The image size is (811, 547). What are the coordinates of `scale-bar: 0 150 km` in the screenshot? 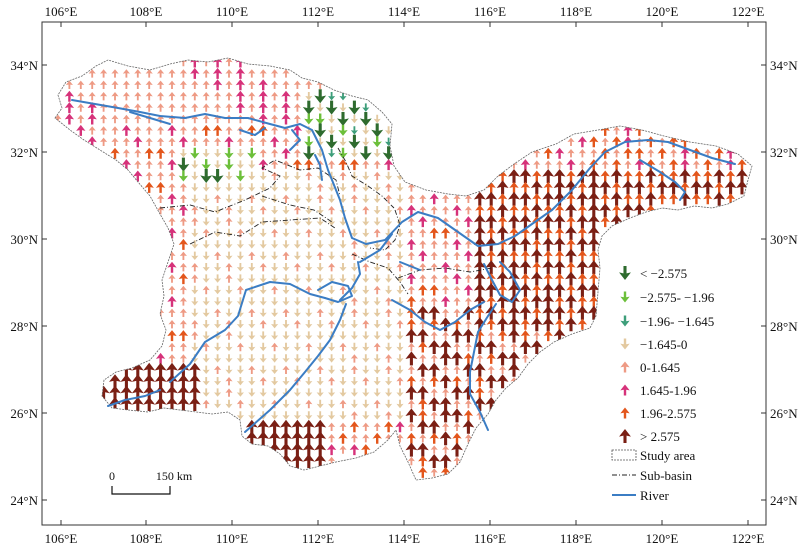 It's located at (151, 482).